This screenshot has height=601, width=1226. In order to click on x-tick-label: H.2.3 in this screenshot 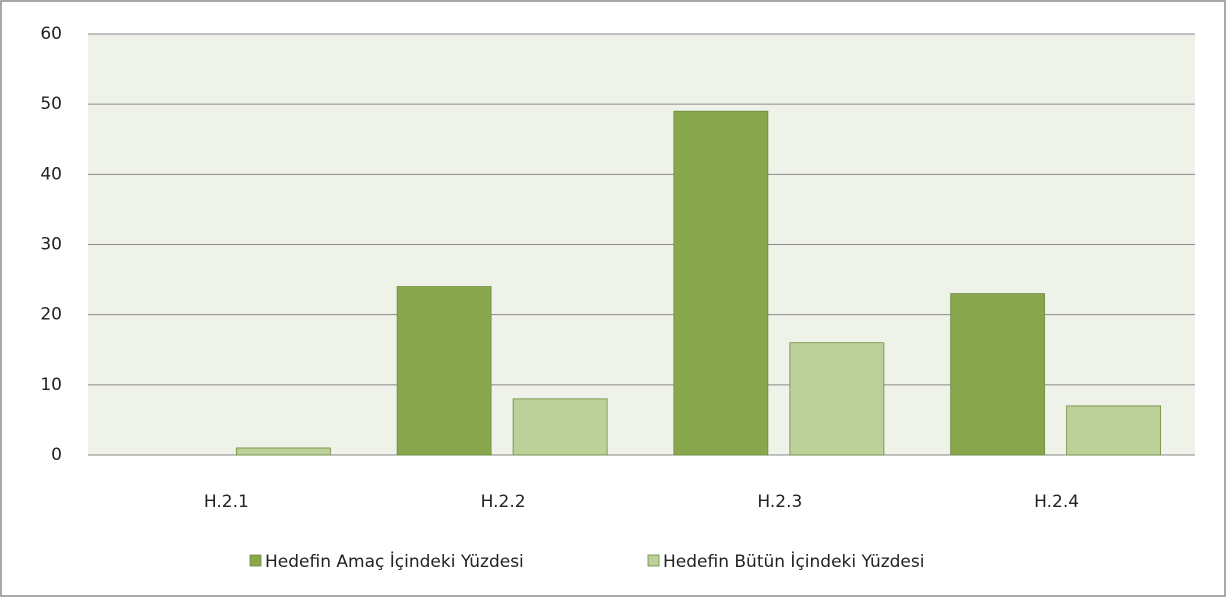, I will do `click(779, 502)`.